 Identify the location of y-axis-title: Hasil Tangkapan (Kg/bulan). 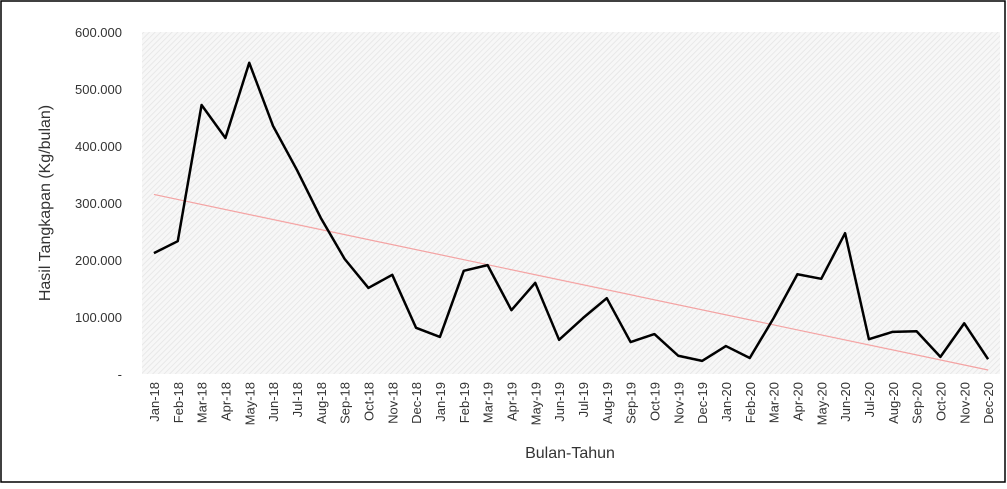
(45, 203).